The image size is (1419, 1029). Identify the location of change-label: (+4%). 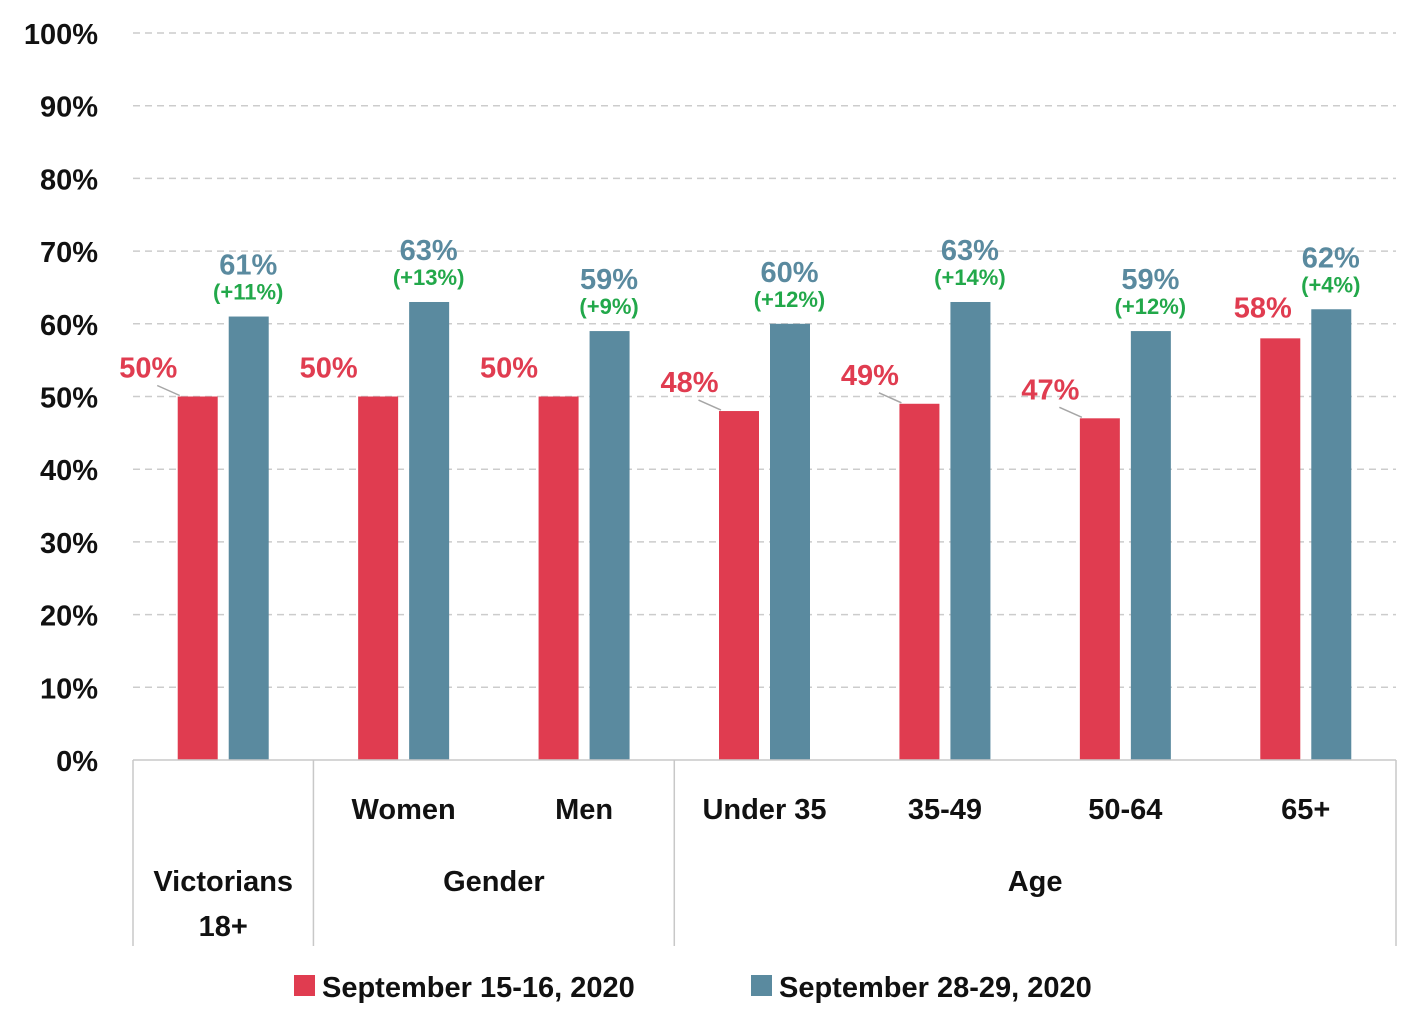
(1330, 284).